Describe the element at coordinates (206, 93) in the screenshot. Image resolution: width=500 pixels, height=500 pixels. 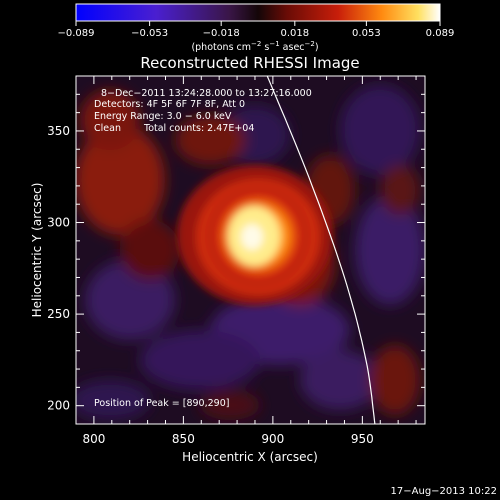
I see `time-range-text: 8−Dec−2011 13:24:28.000 to 13:27:16.000` at that location.